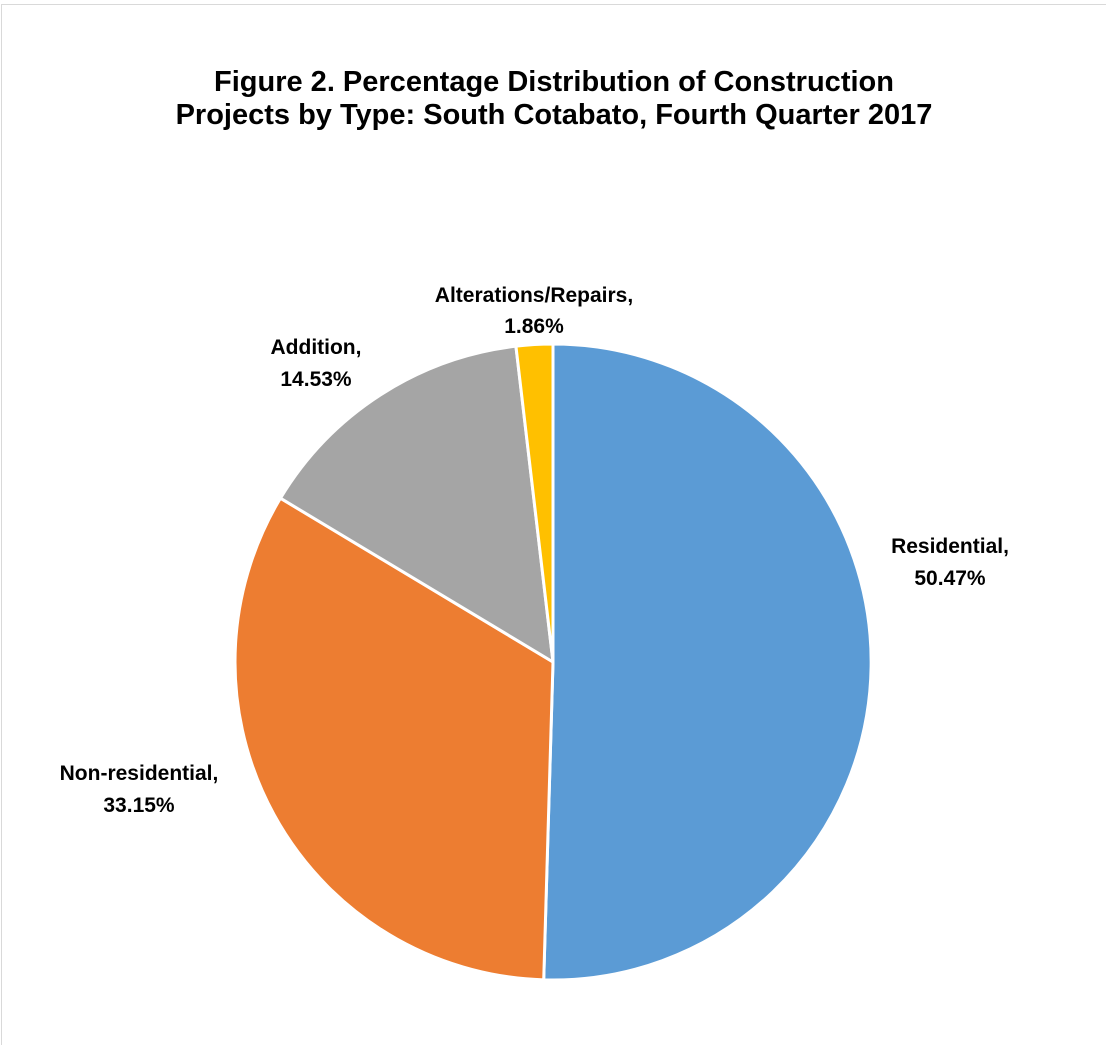 The image size is (1108, 1046). I want to click on pie-slice-addition, so click(416, 504).